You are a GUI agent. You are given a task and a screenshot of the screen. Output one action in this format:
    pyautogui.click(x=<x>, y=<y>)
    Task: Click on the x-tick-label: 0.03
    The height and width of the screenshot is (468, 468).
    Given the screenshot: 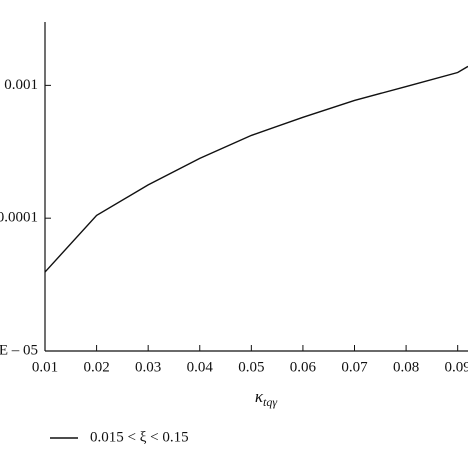 What is the action you would take?
    pyautogui.click(x=148, y=367)
    